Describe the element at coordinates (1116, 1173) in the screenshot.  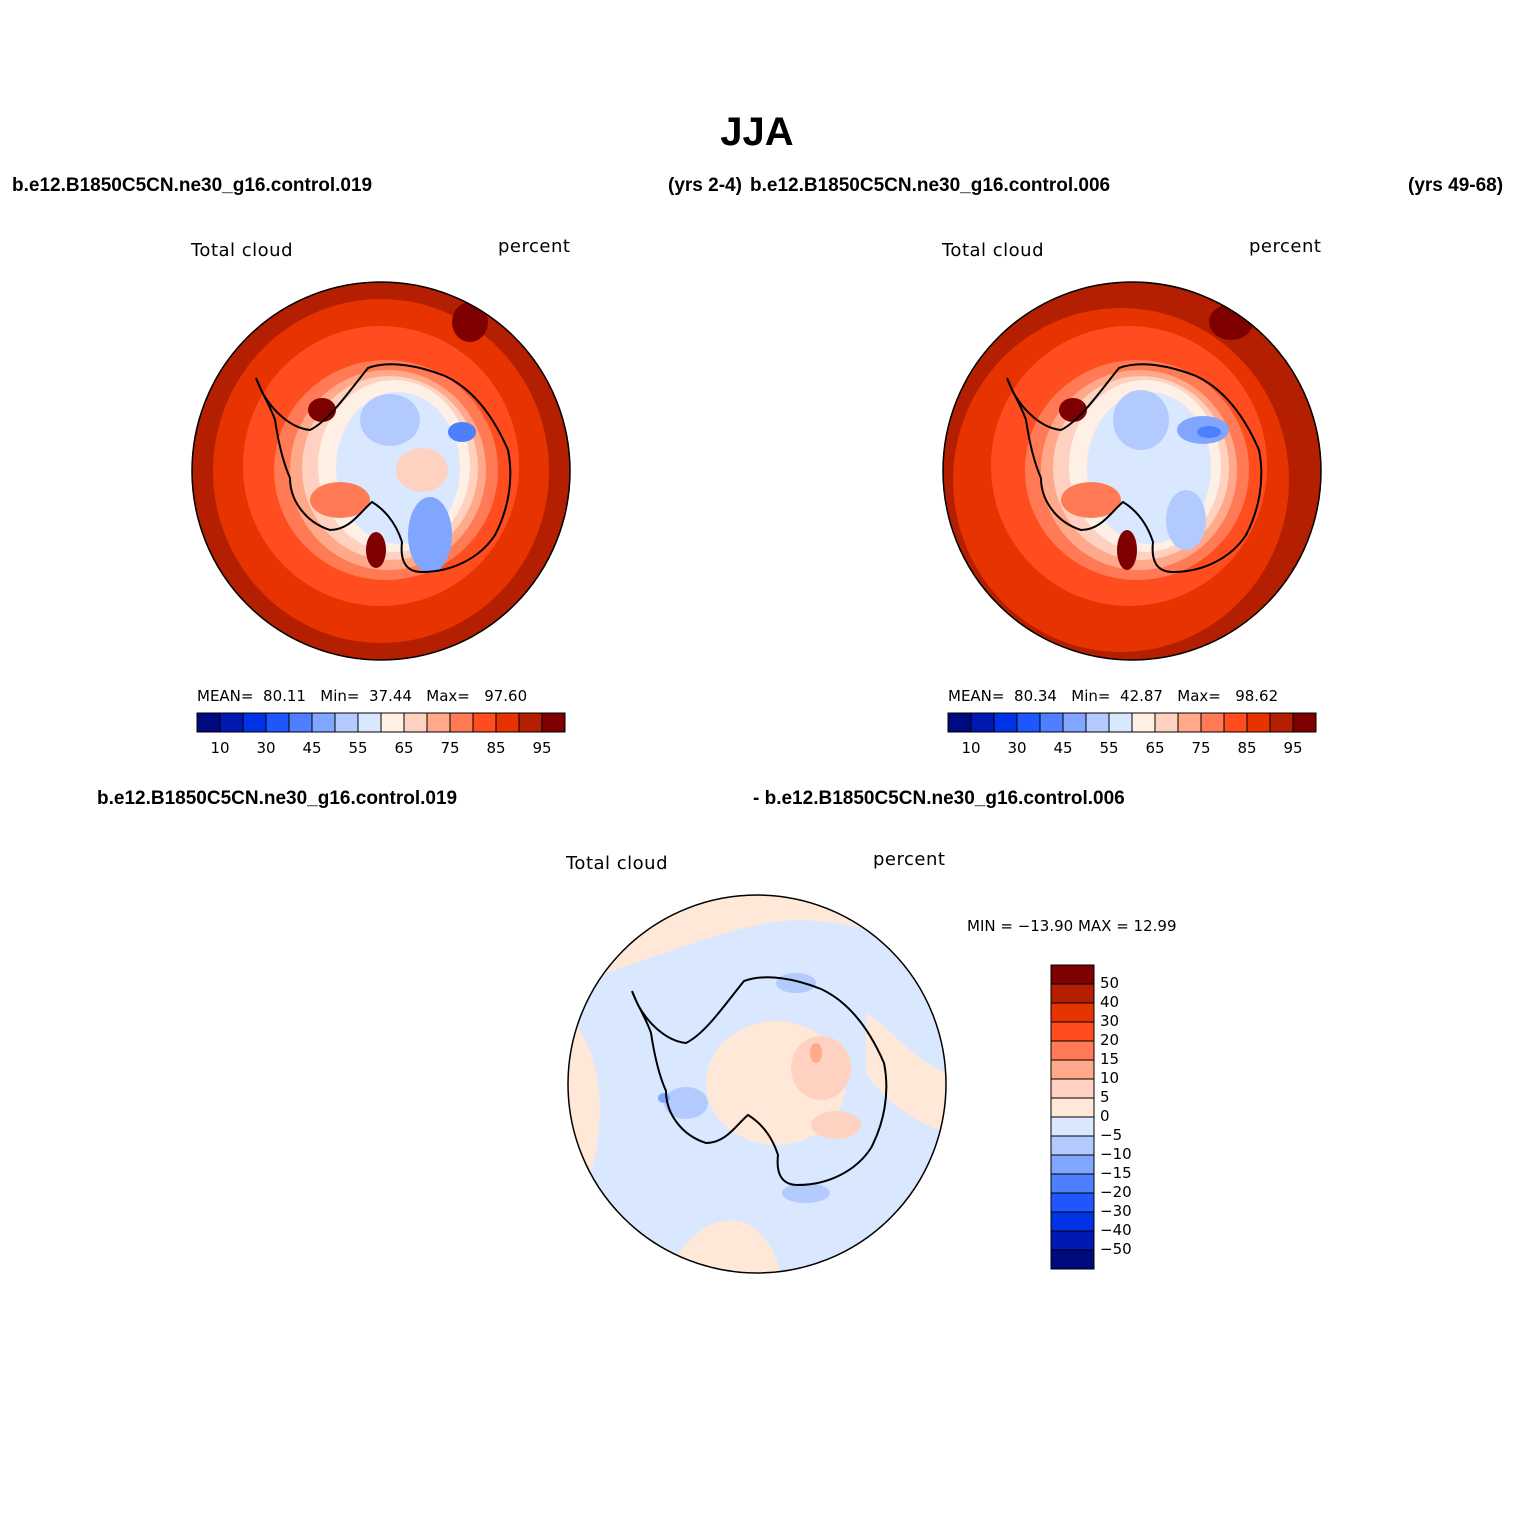
I see `colorbar-tick-label: −15` at that location.